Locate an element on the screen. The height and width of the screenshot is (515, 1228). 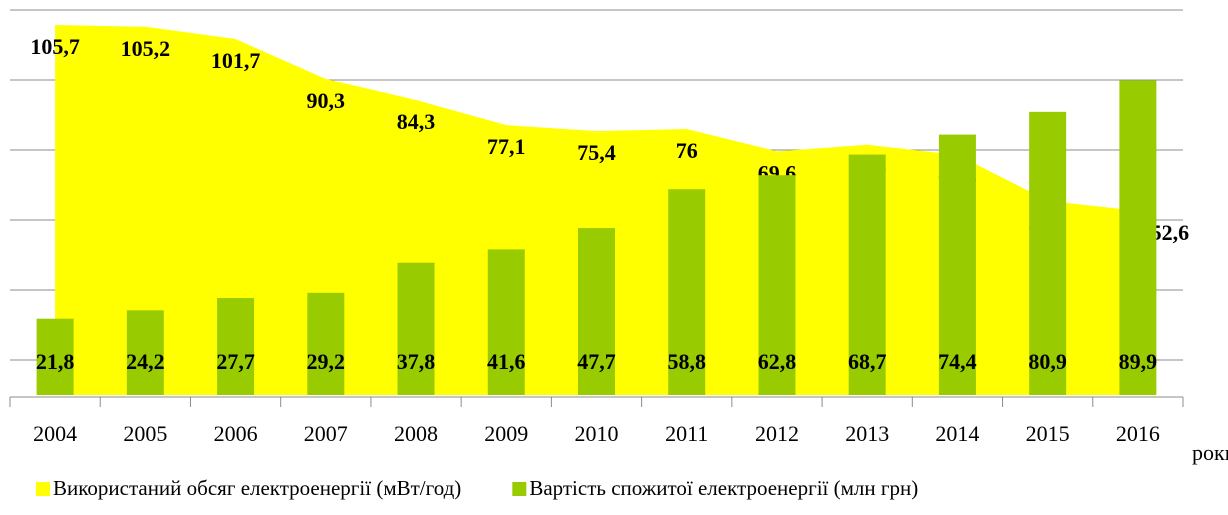
x-tick-label: 2010 is located at coordinates (597, 433).